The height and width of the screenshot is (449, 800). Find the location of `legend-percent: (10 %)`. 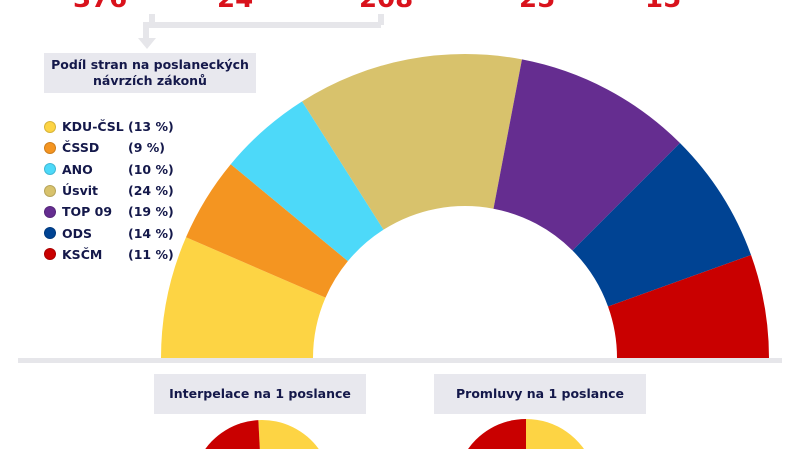

legend-percent: (10 %) is located at coordinates (151, 169).